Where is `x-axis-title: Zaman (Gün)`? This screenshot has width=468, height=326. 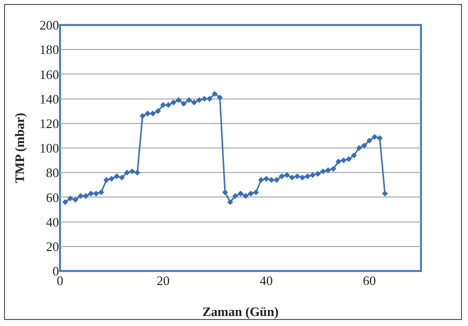
x-axis-title: Zaman (Gün) is located at coordinates (240, 311).